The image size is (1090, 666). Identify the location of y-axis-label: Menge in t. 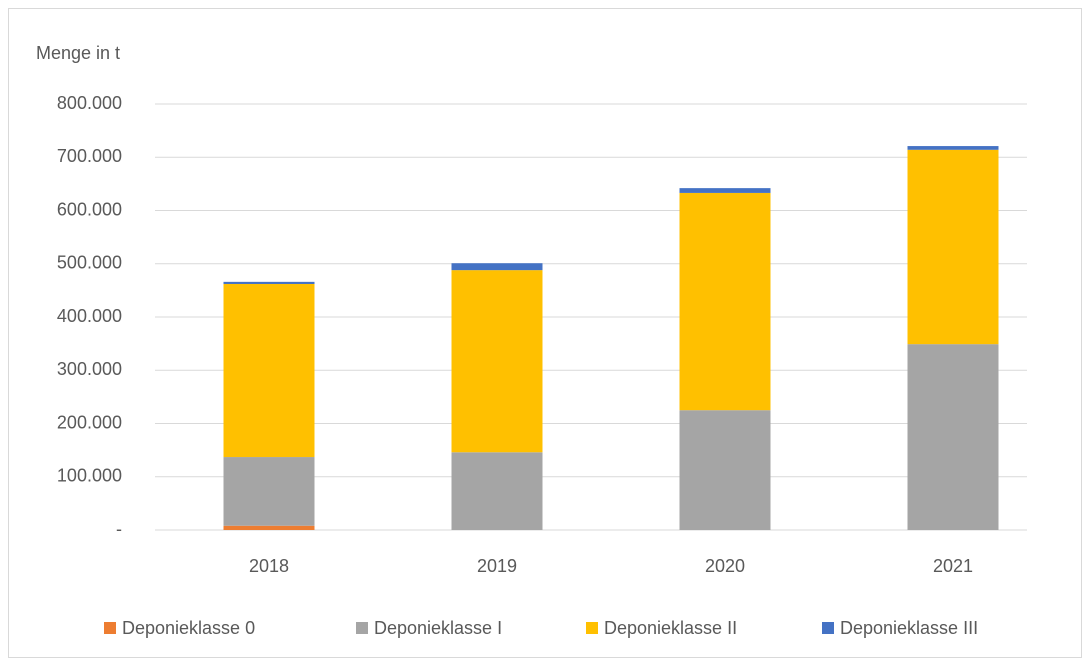
(78, 53).